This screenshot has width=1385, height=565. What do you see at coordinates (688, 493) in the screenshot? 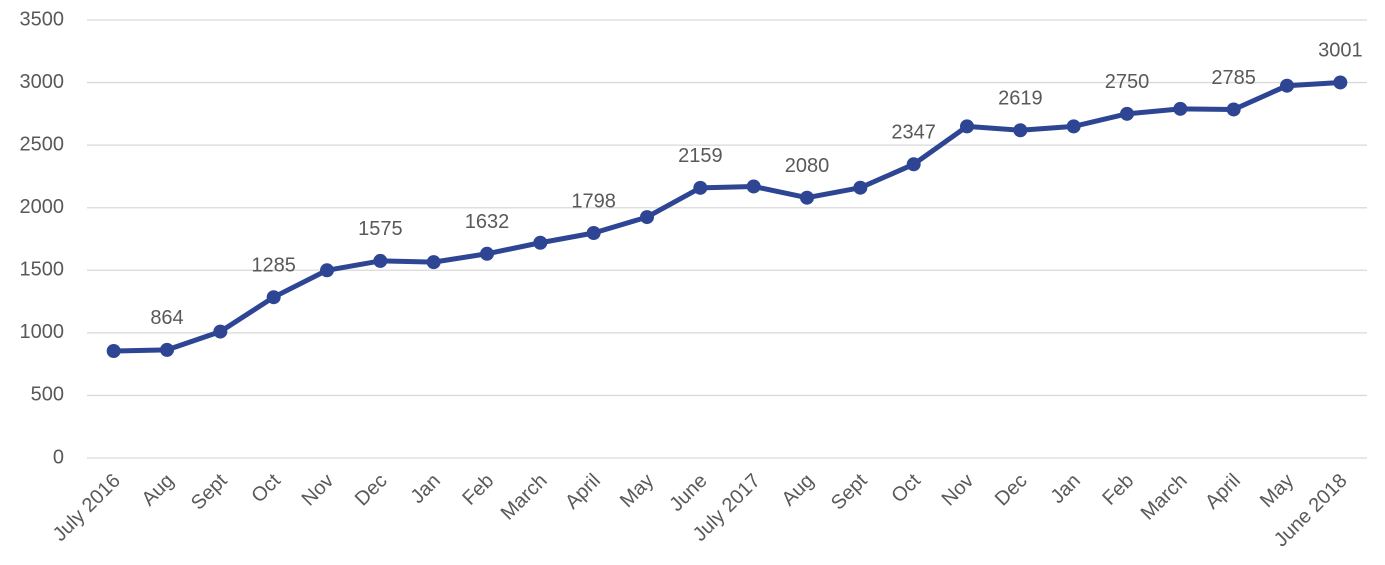
I see `x-tick-label: June` at bounding box center [688, 493].